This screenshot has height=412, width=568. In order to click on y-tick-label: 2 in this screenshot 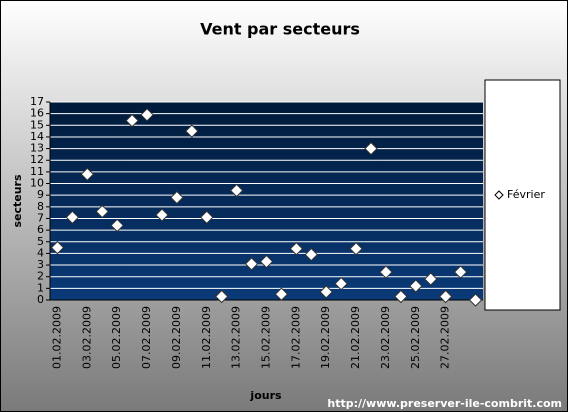, I will do `click(40, 276)`.